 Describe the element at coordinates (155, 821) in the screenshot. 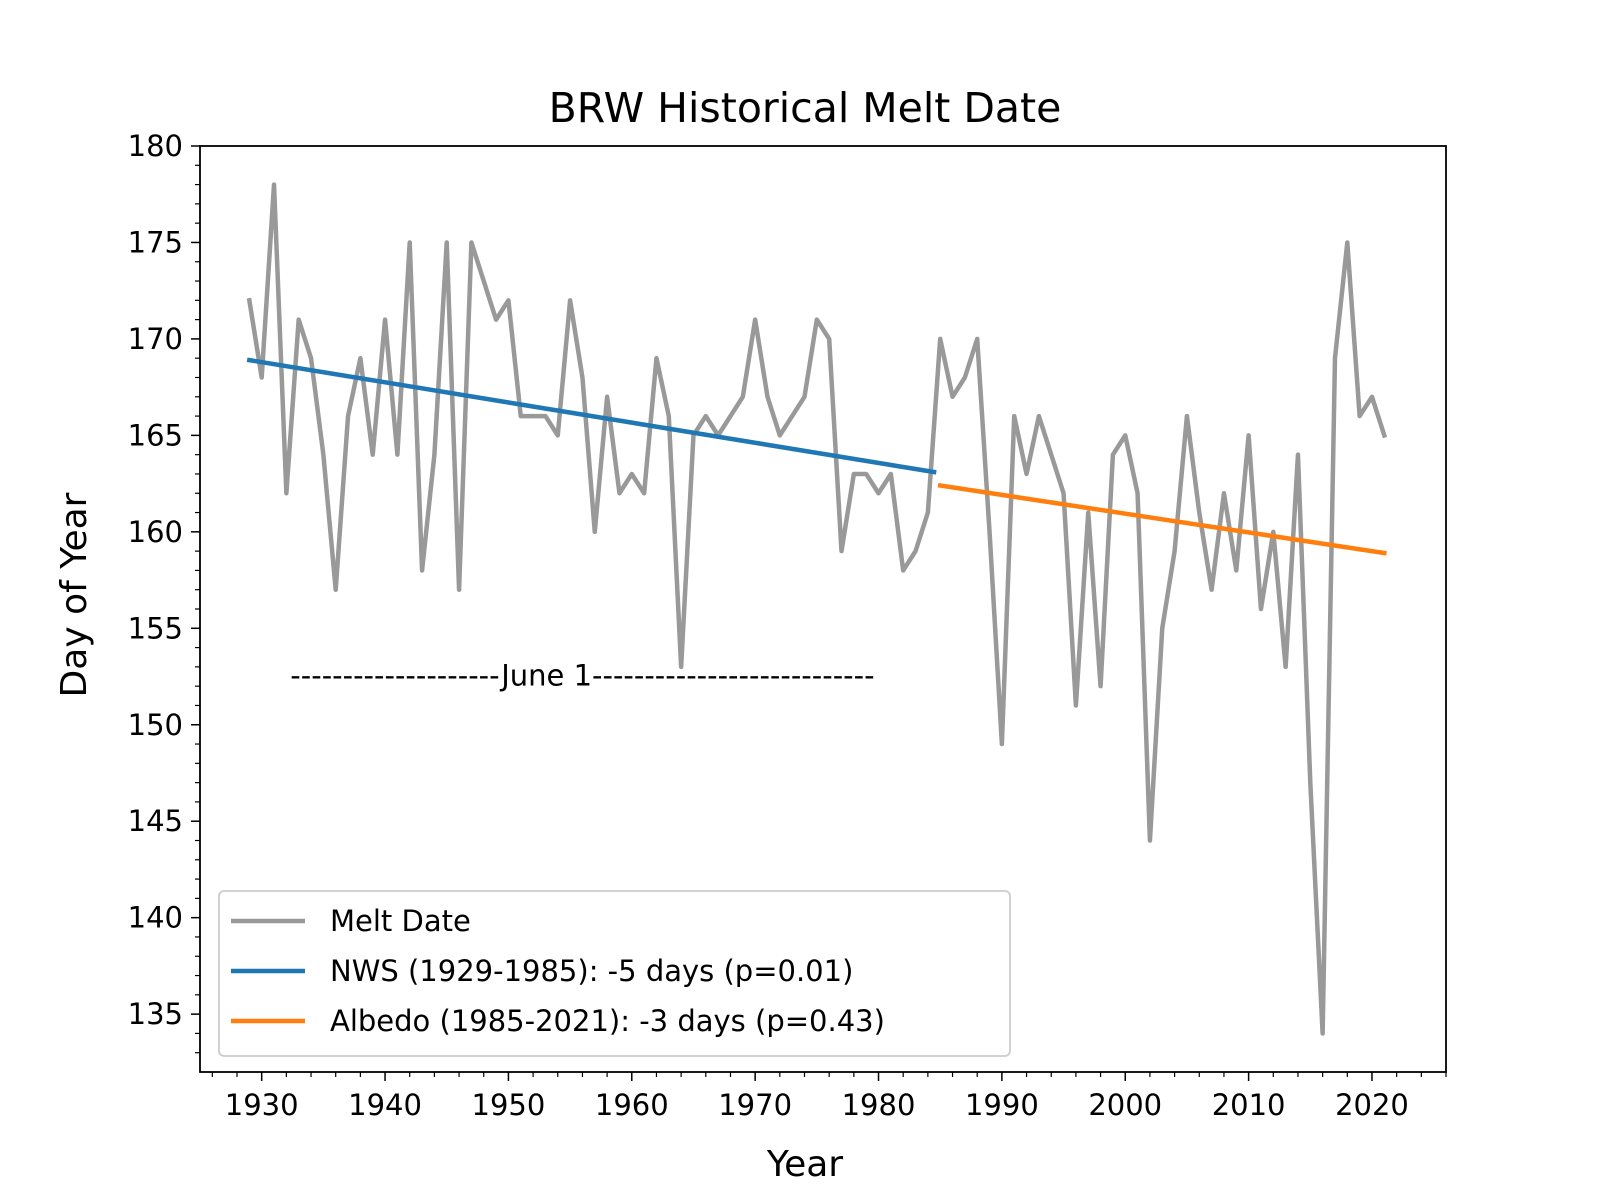

I see `y-tick-label: 145` at that location.